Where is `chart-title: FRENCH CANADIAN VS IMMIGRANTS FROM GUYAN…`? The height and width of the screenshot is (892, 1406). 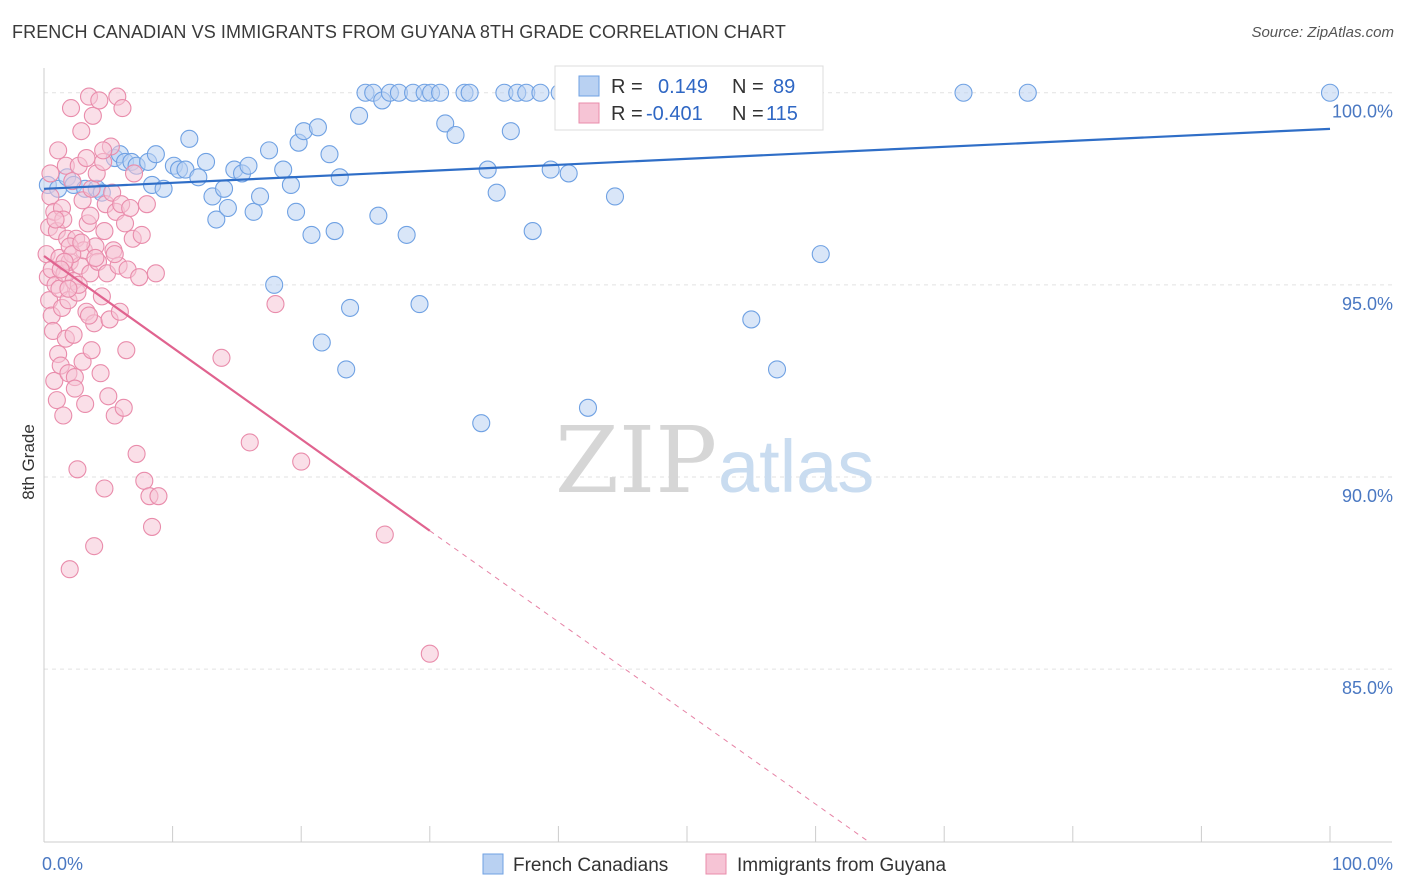
chart-title: FRENCH CANADIAN VS IMMIGRANTS FROM GUYAN… is located at coordinates (399, 32).